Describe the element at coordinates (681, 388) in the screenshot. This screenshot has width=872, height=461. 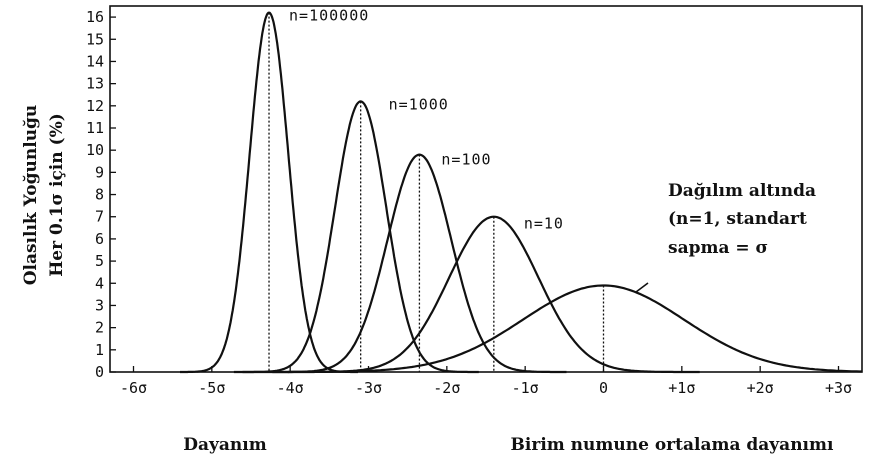
I see `x-tick-label: +1σ` at that location.